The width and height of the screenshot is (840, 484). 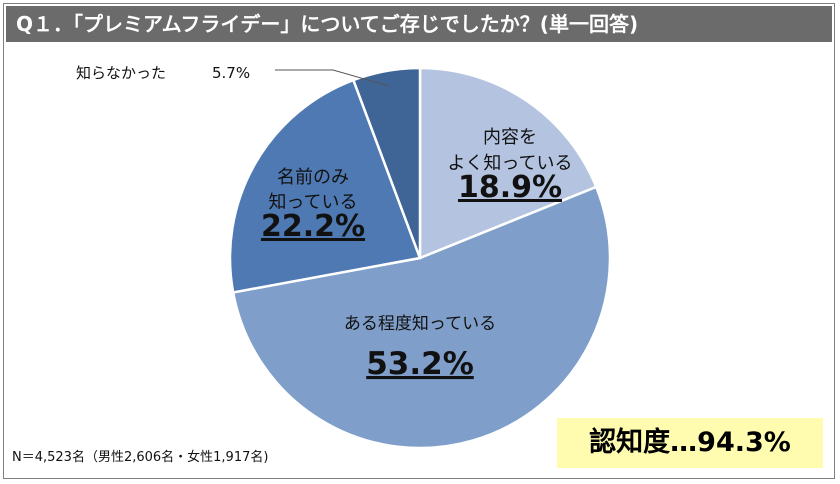 What do you see at coordinates (313, 177) in the screenshot?
I see `slice-label: 名前のみ` at bounding box center [313, 177].